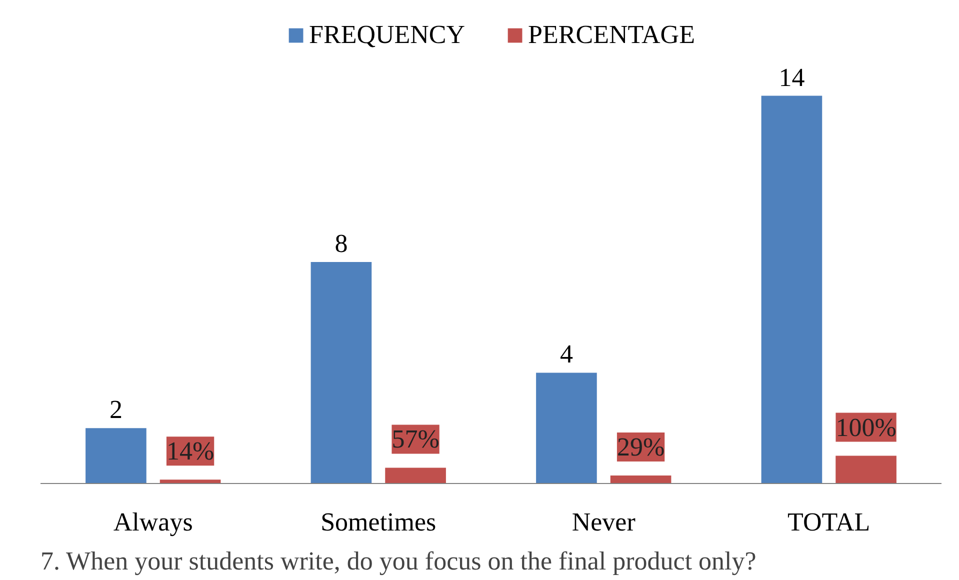 The width and height of the screenshot is (959, 580). Describe the element at coordinates (829, 522) in the screenshot. I see `x-tick-label: TOTAL` at that location.